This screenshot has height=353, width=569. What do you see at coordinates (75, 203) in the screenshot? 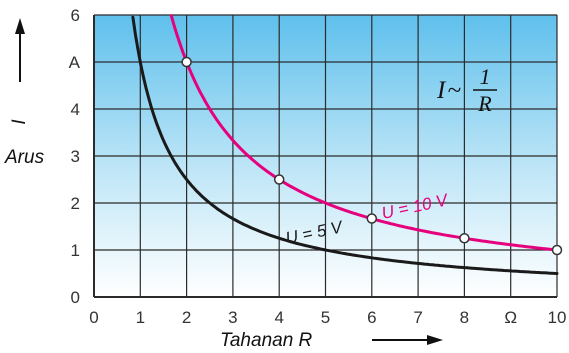
I see `y-tick-label: 2` at bounding box center [75, 203].